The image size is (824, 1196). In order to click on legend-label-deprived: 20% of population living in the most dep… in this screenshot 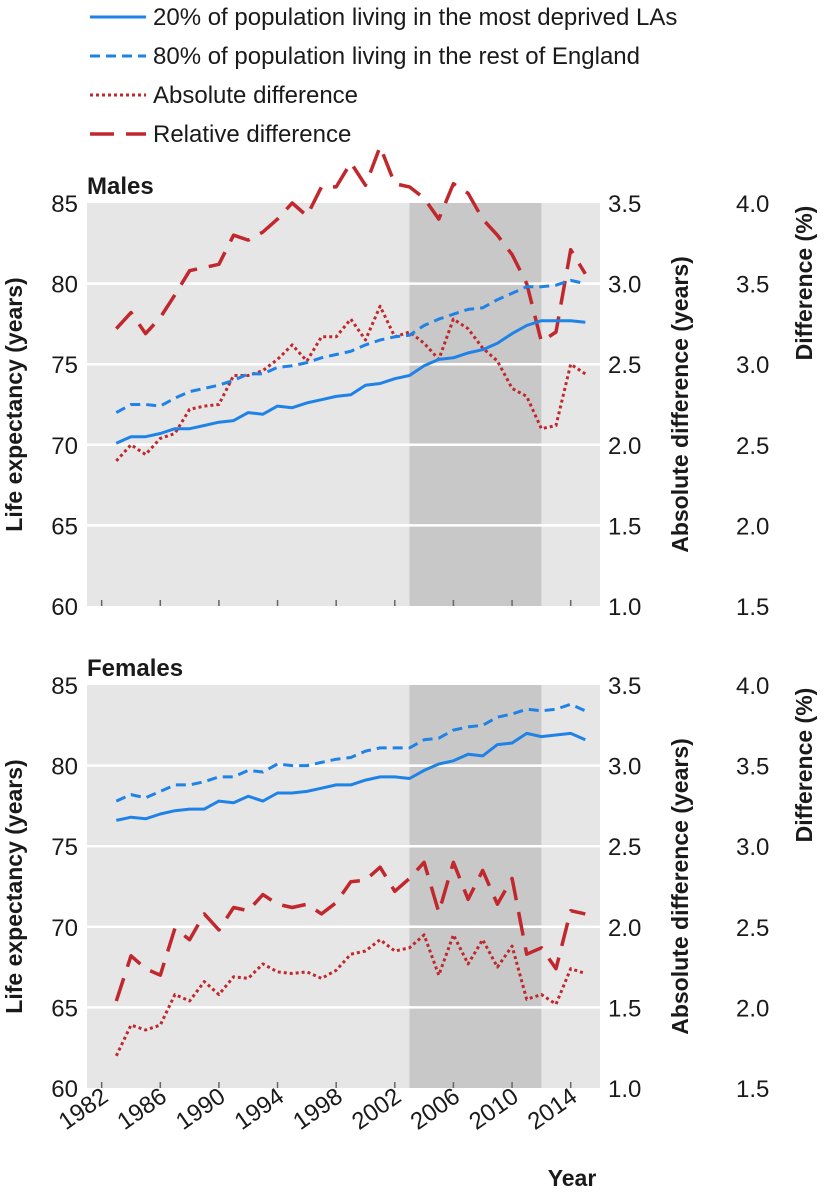, I will do `click(415, 17)`.